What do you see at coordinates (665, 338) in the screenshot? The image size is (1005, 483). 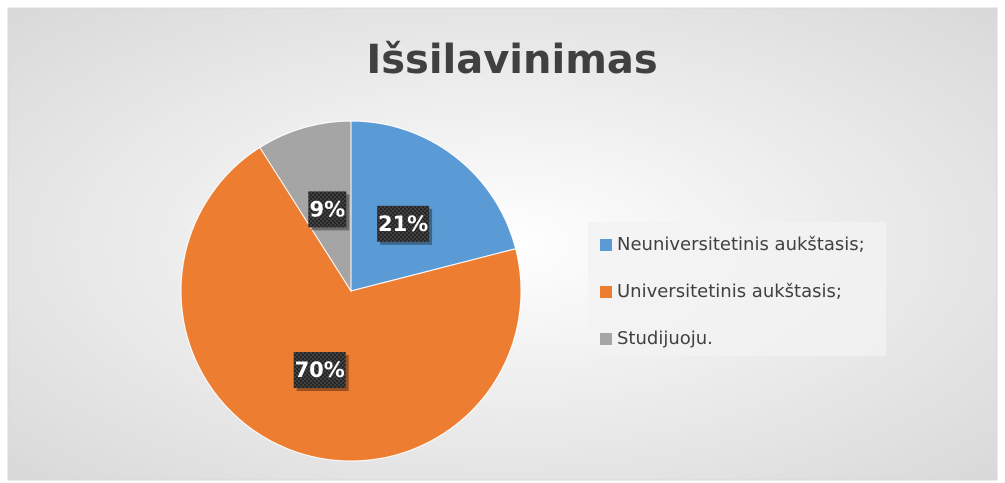 I see `legend-label: Studijuoju.` at bounding box center [665, 338].